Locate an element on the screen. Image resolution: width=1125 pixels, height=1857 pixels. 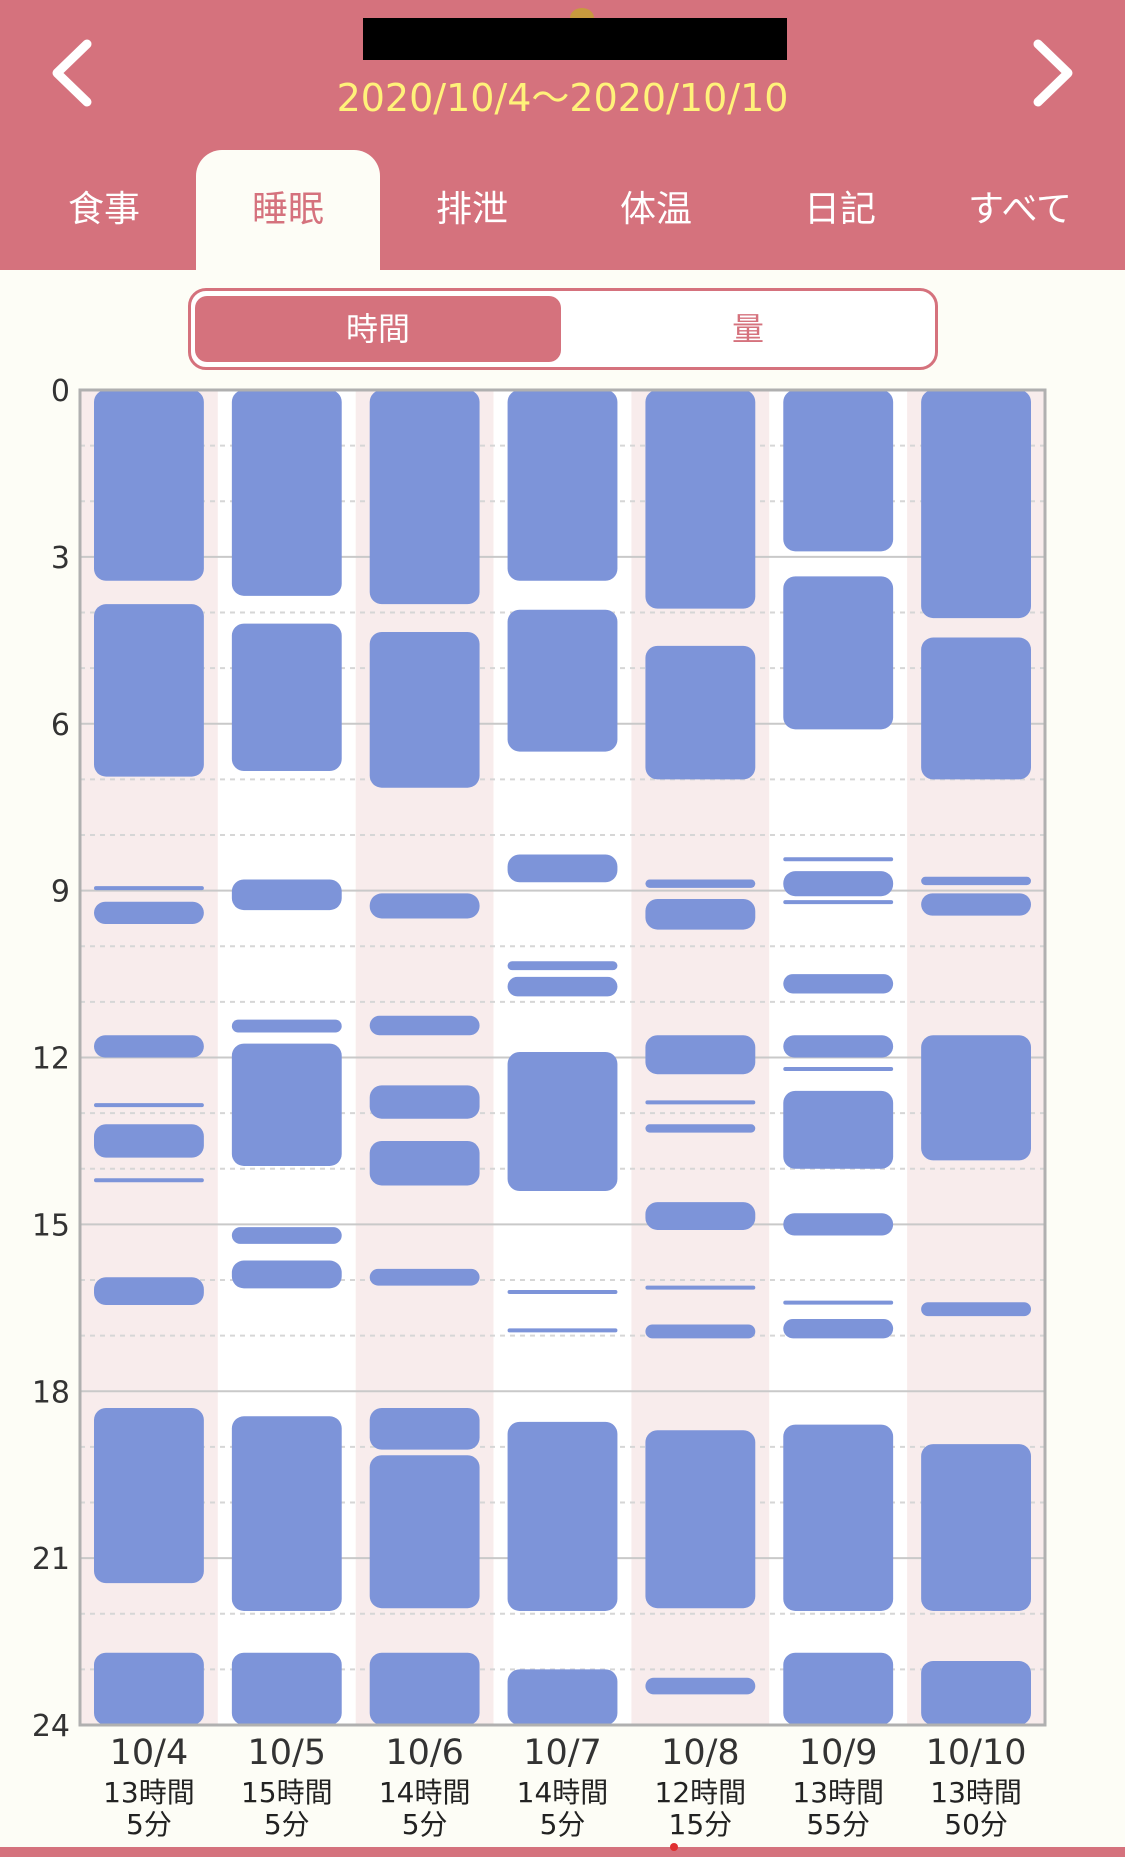
tab-excretion: 排泄 is located at coordinates (472, 210).